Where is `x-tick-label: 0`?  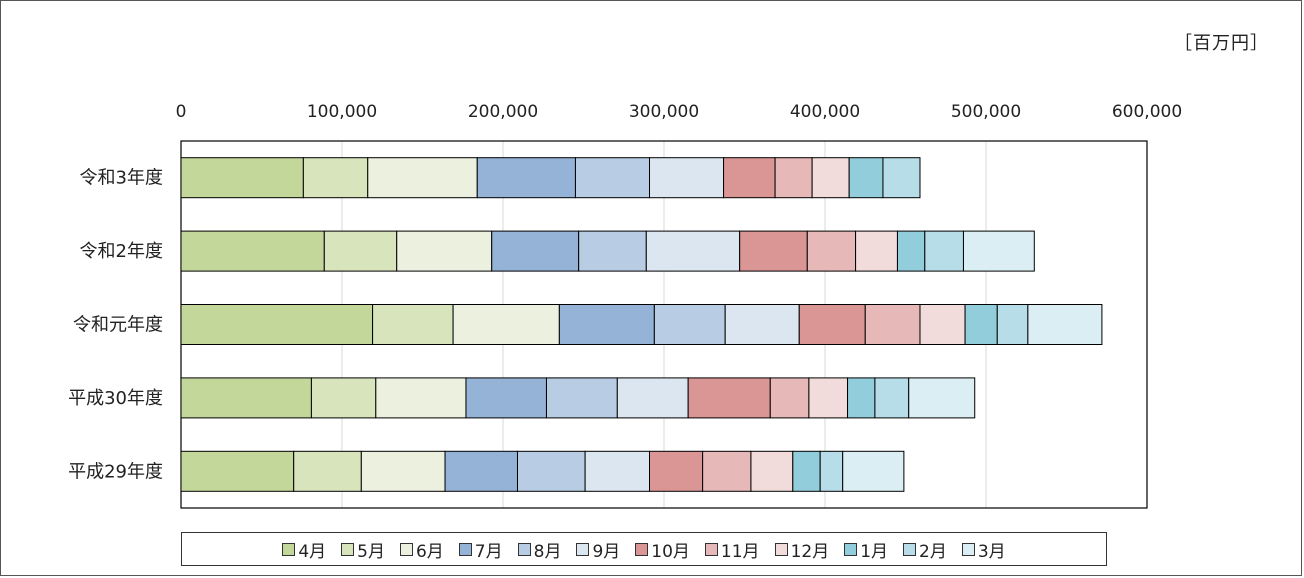
x-tick-label: 0 is located at coordinates (181, 112).